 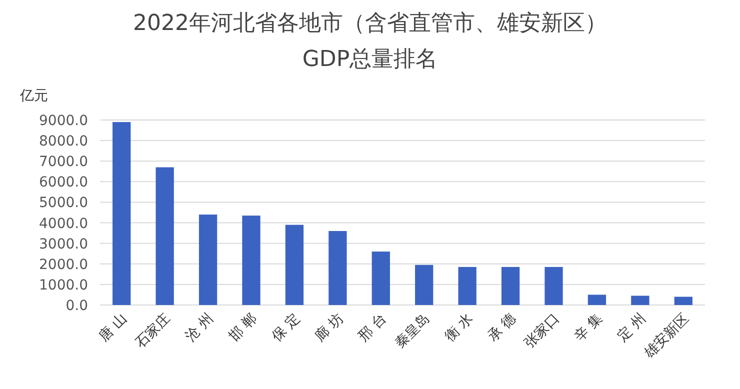 I want to click on x-tick-label: 保 定, so click(x=286, y=327).